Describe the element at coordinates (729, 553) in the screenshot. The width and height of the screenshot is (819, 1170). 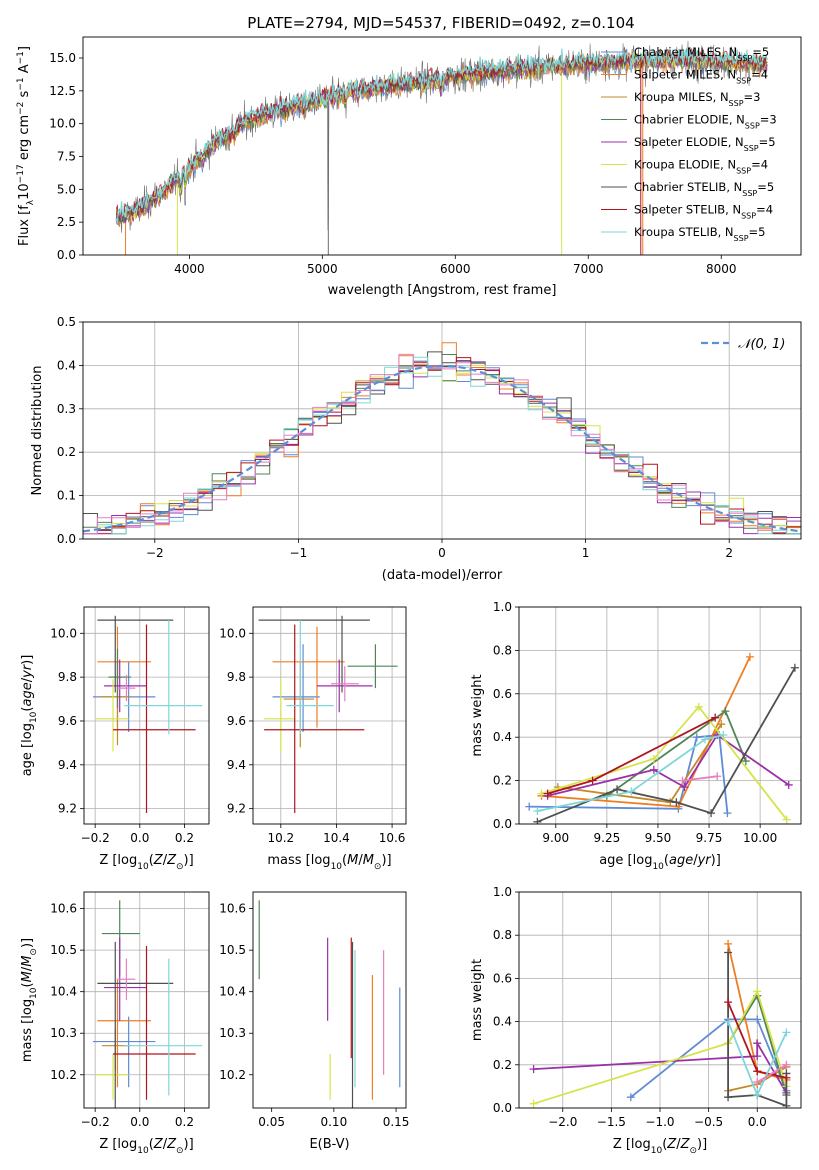
I see `x-tick-label: 2` at that location.